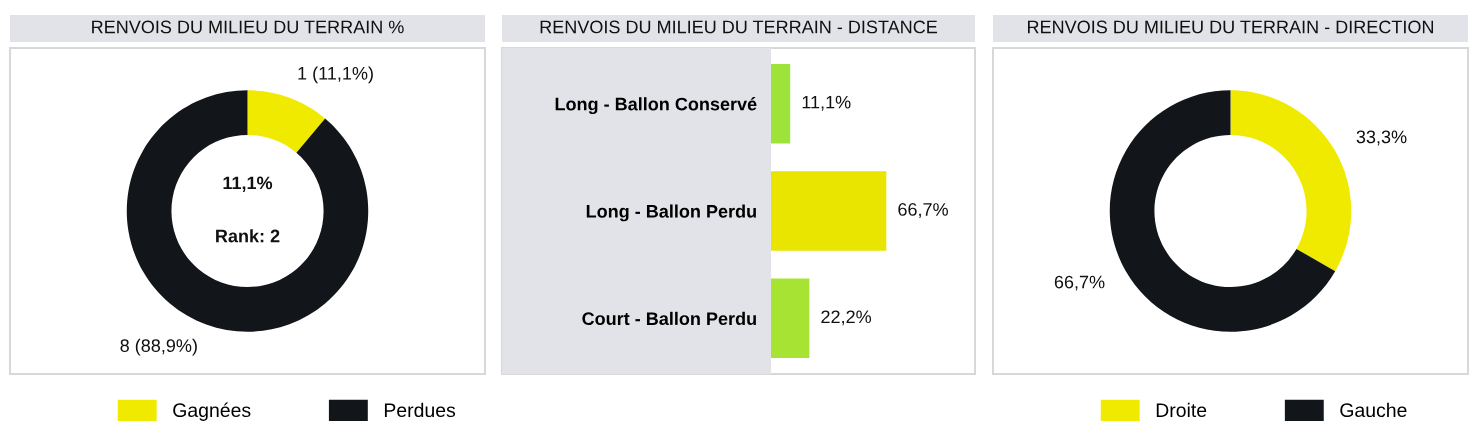 This screenshot has height=421, width=1479. I want to click on chart-title: RENVOIS DU MILIEU DU TERRAIN - DISTANCE, so click(739, 27).